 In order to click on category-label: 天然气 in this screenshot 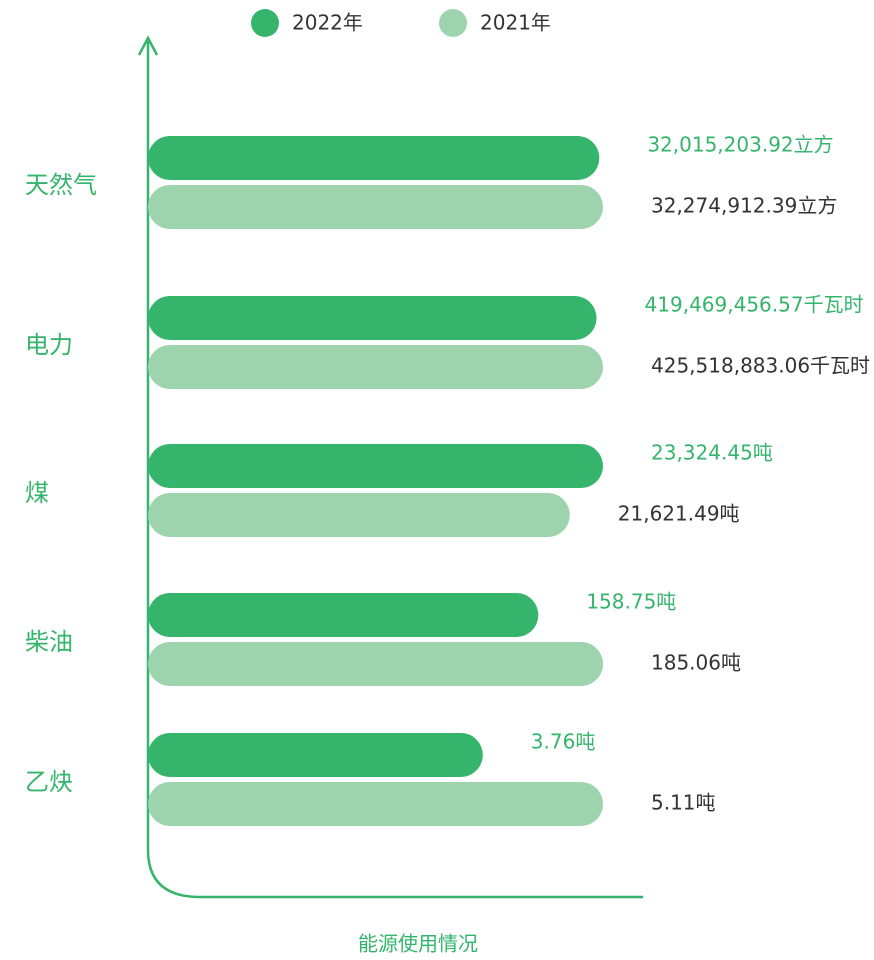, I will do `click(61, 185)`.